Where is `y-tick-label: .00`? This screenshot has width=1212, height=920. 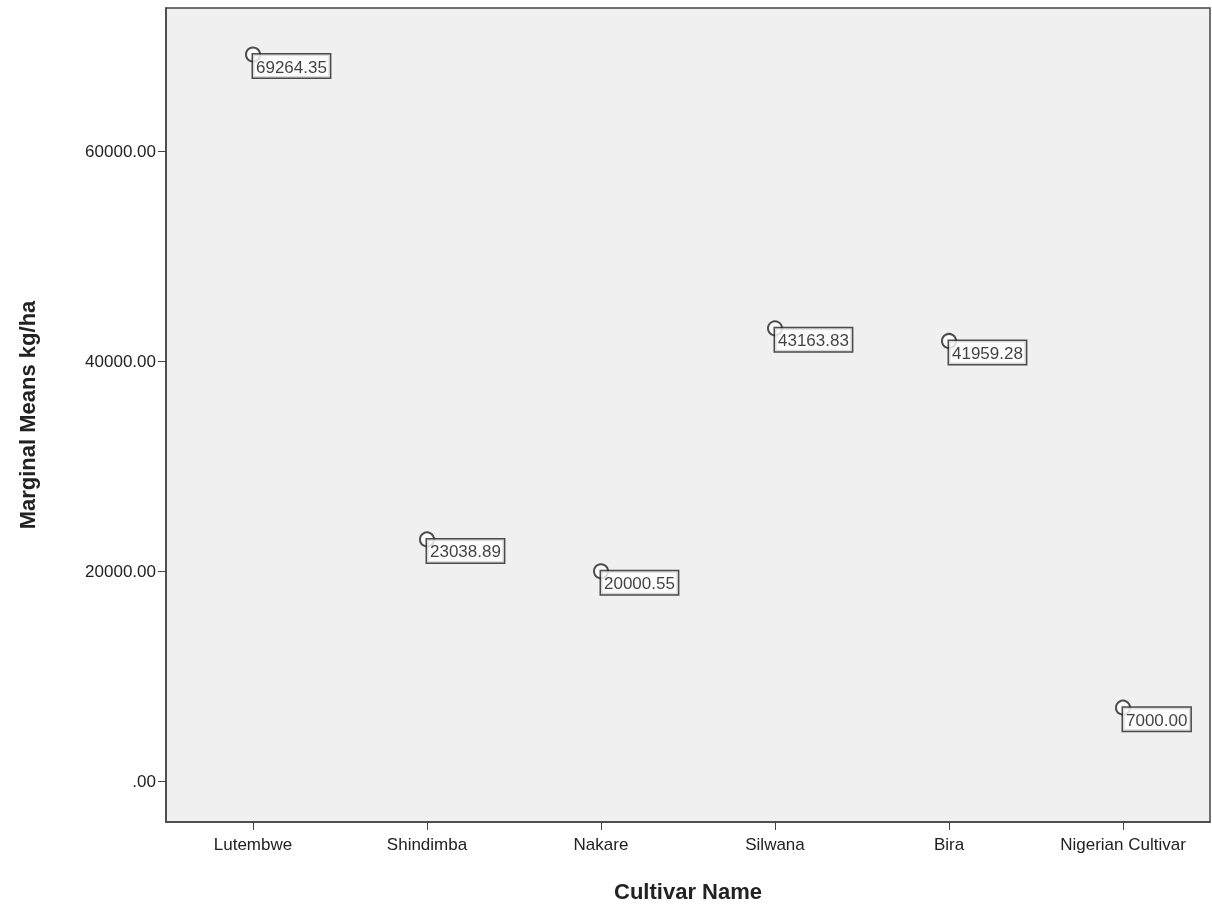
y-tick-label: .00 is located at coordinates (144, 781).